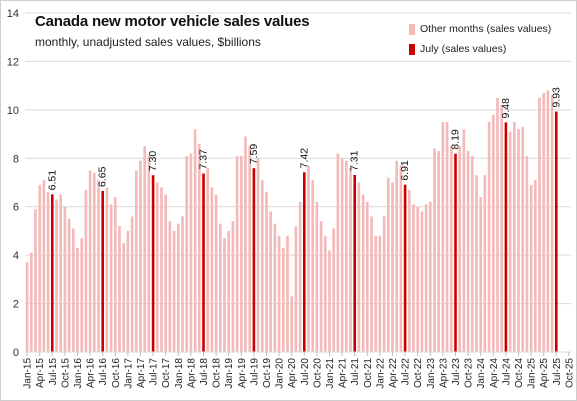 This screenshot has height=401, width=577. I want to click on x-tick-label: Jul-24, so click(506, 372).